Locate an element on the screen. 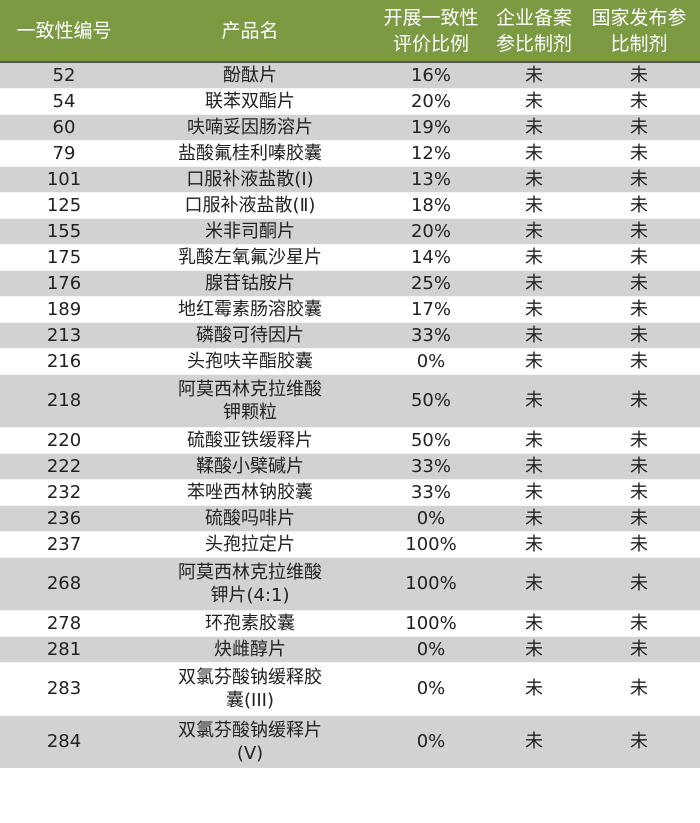  cell-id: 101 is located at coordinates (64, 178).